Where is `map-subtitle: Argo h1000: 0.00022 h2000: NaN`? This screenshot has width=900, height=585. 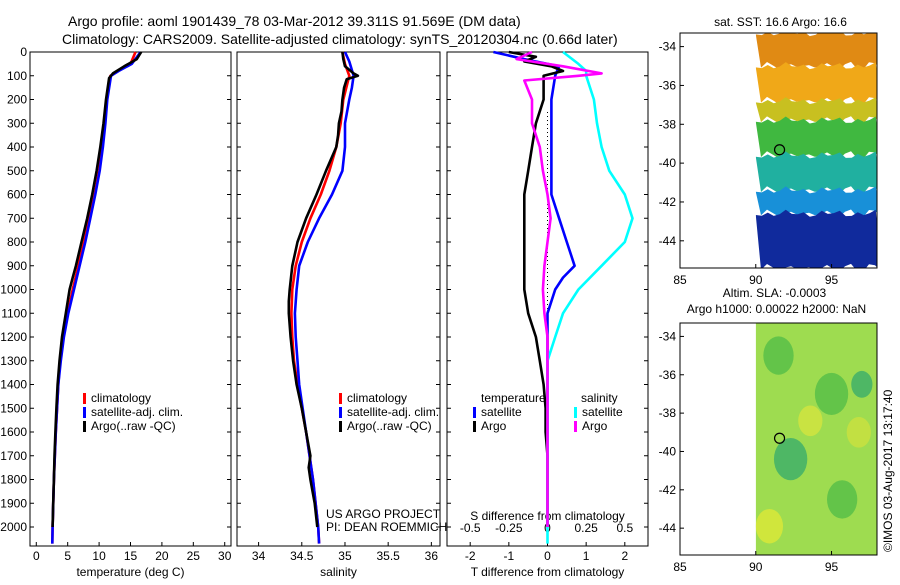 map-subtitle: Argo h1000: 0.00022 h2000: NaN is located at coordinates (776, 309).